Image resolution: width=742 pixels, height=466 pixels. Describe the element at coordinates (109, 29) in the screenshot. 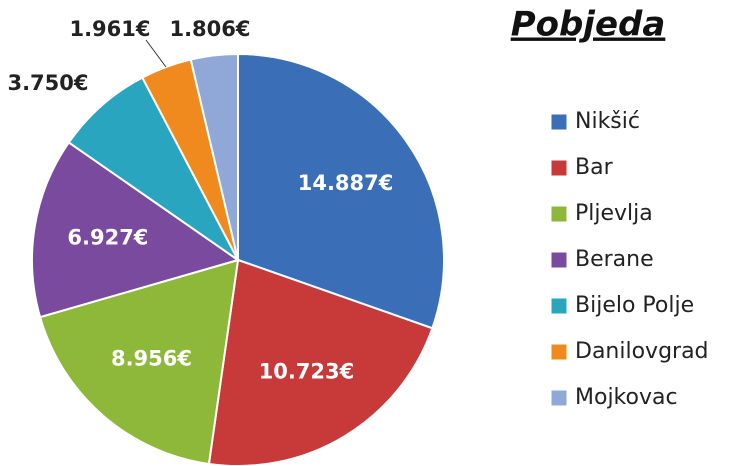

I see `value-label: 1.961€` at that location.